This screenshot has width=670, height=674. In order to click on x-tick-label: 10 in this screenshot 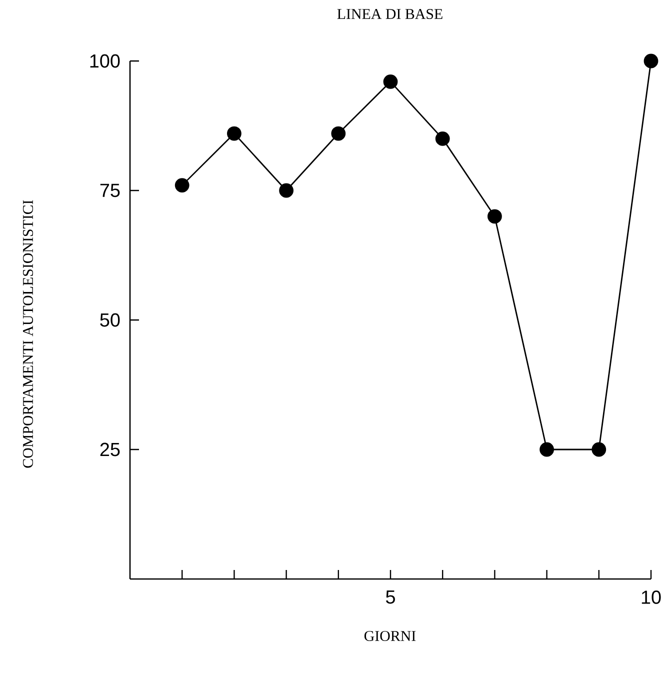, I will do `click(651, 597)`.